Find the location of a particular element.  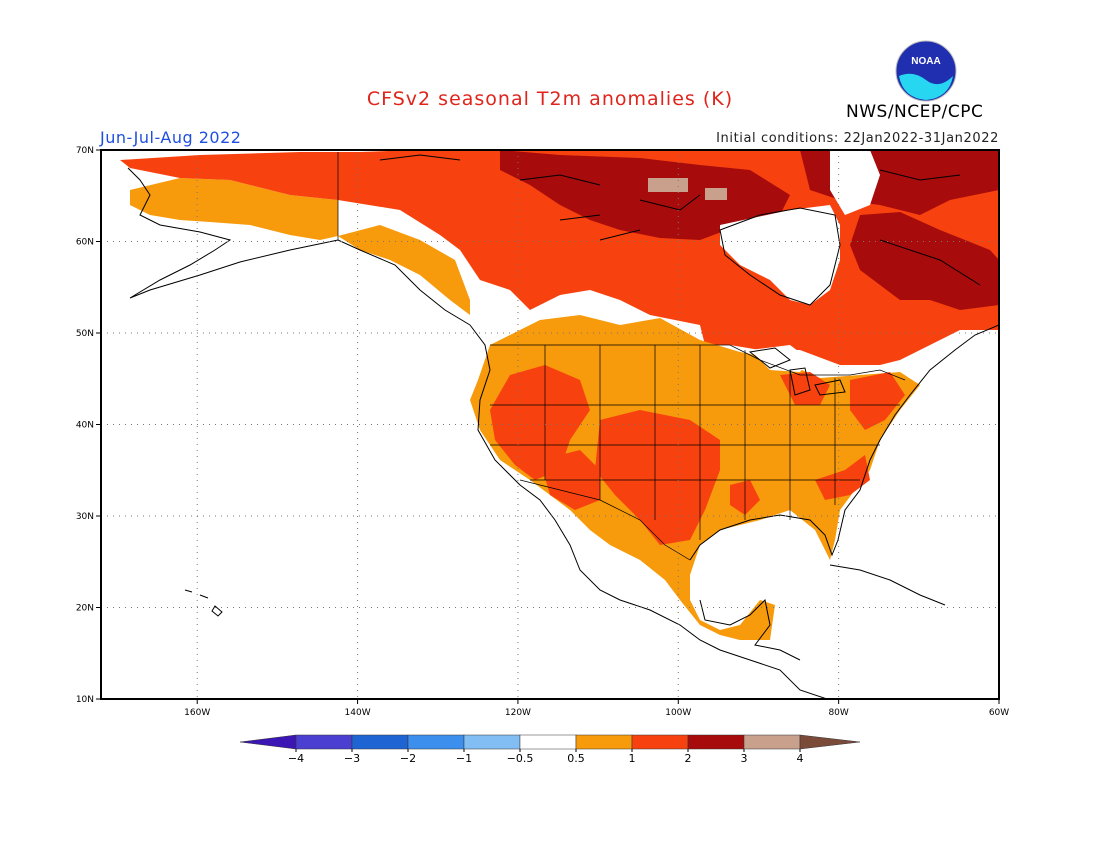

pacific-coast is located at coordinates (649, 511).